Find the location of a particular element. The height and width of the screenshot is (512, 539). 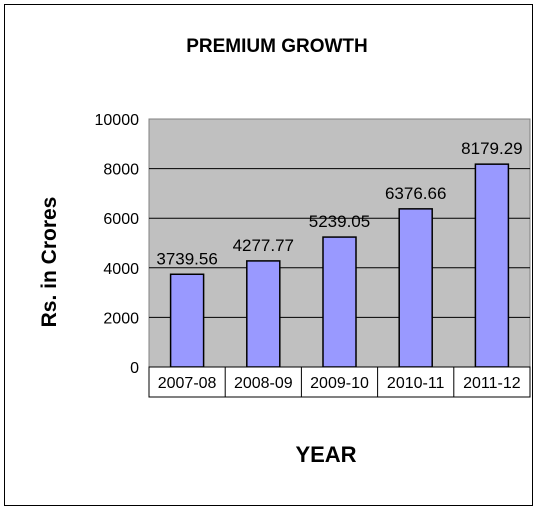

x-tick-label: 2008-09 is located at coordinates (263, 383).